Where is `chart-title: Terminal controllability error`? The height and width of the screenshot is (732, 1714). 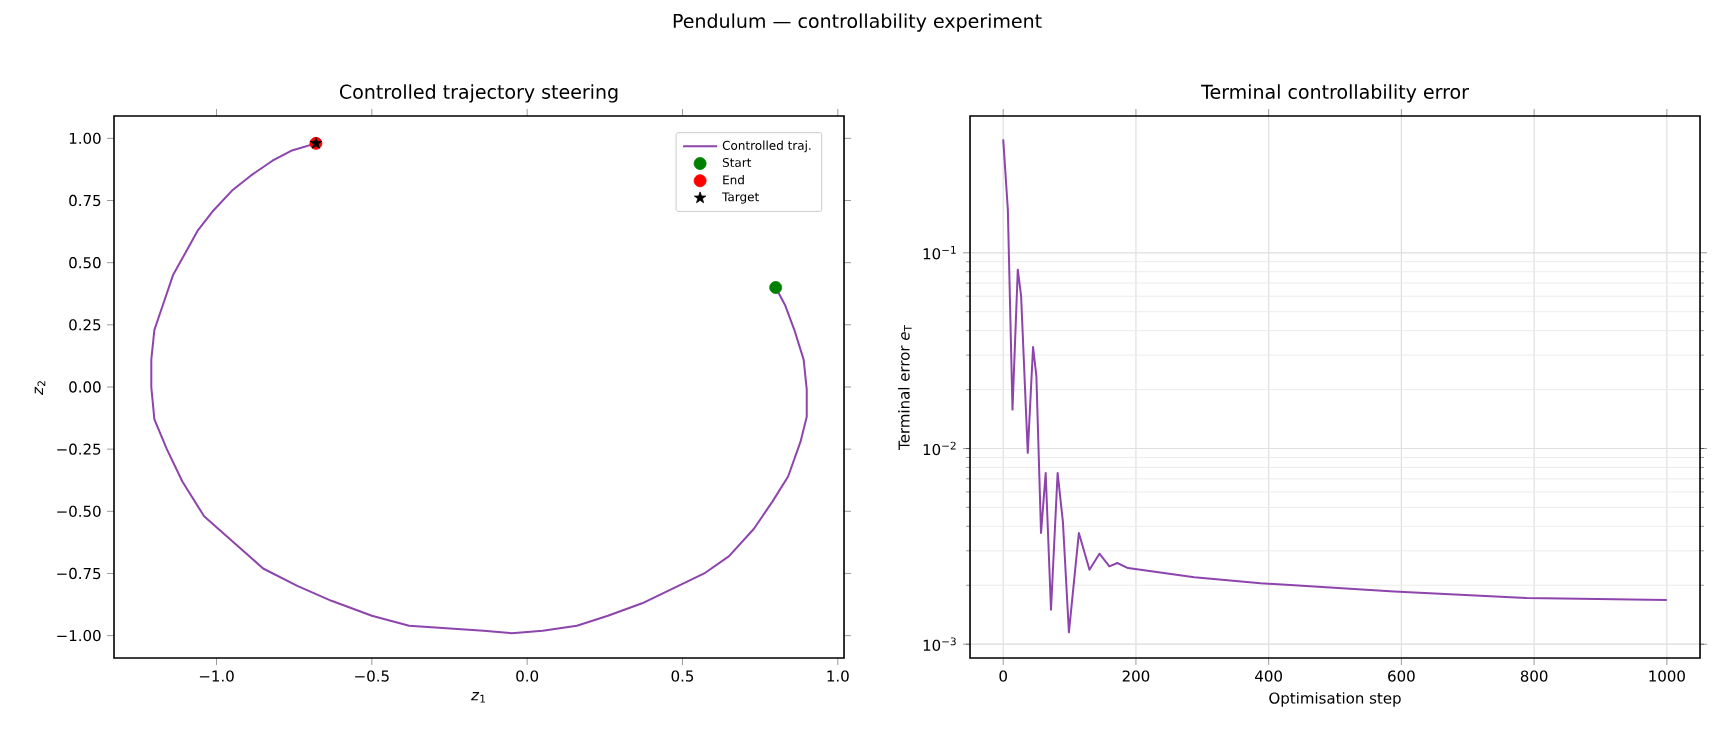 chart-title: Terminal controllability error is located at coordinates (1335, 93).